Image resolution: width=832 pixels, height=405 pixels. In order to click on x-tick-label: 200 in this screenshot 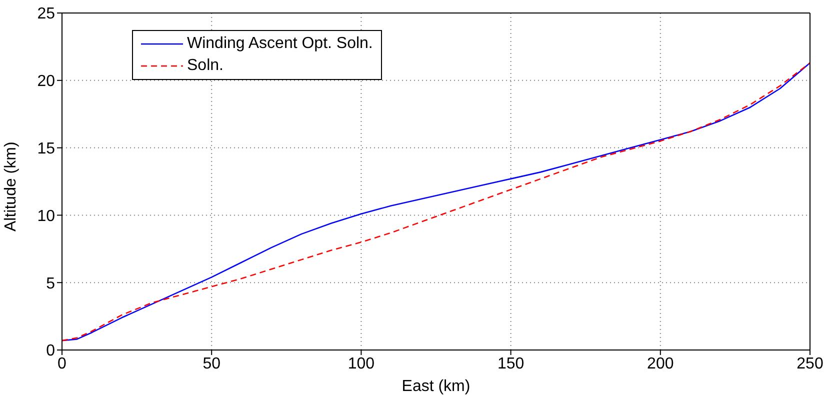, I will do `click(660, 363)`.